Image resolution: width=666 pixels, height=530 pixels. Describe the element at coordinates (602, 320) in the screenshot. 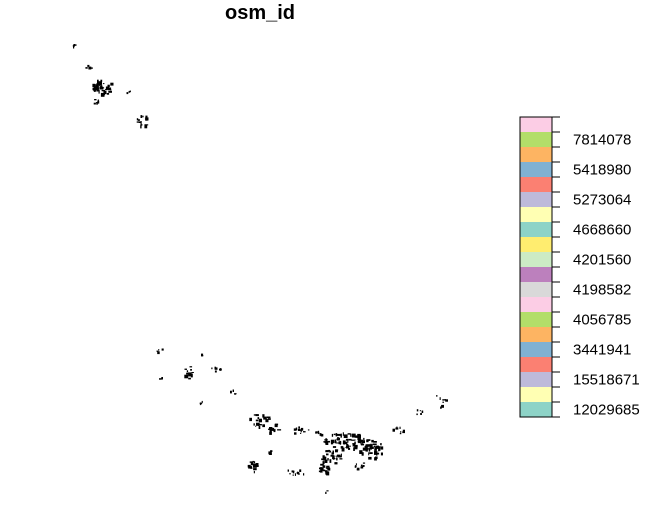

I see `legend-label: 4056785` at that location.